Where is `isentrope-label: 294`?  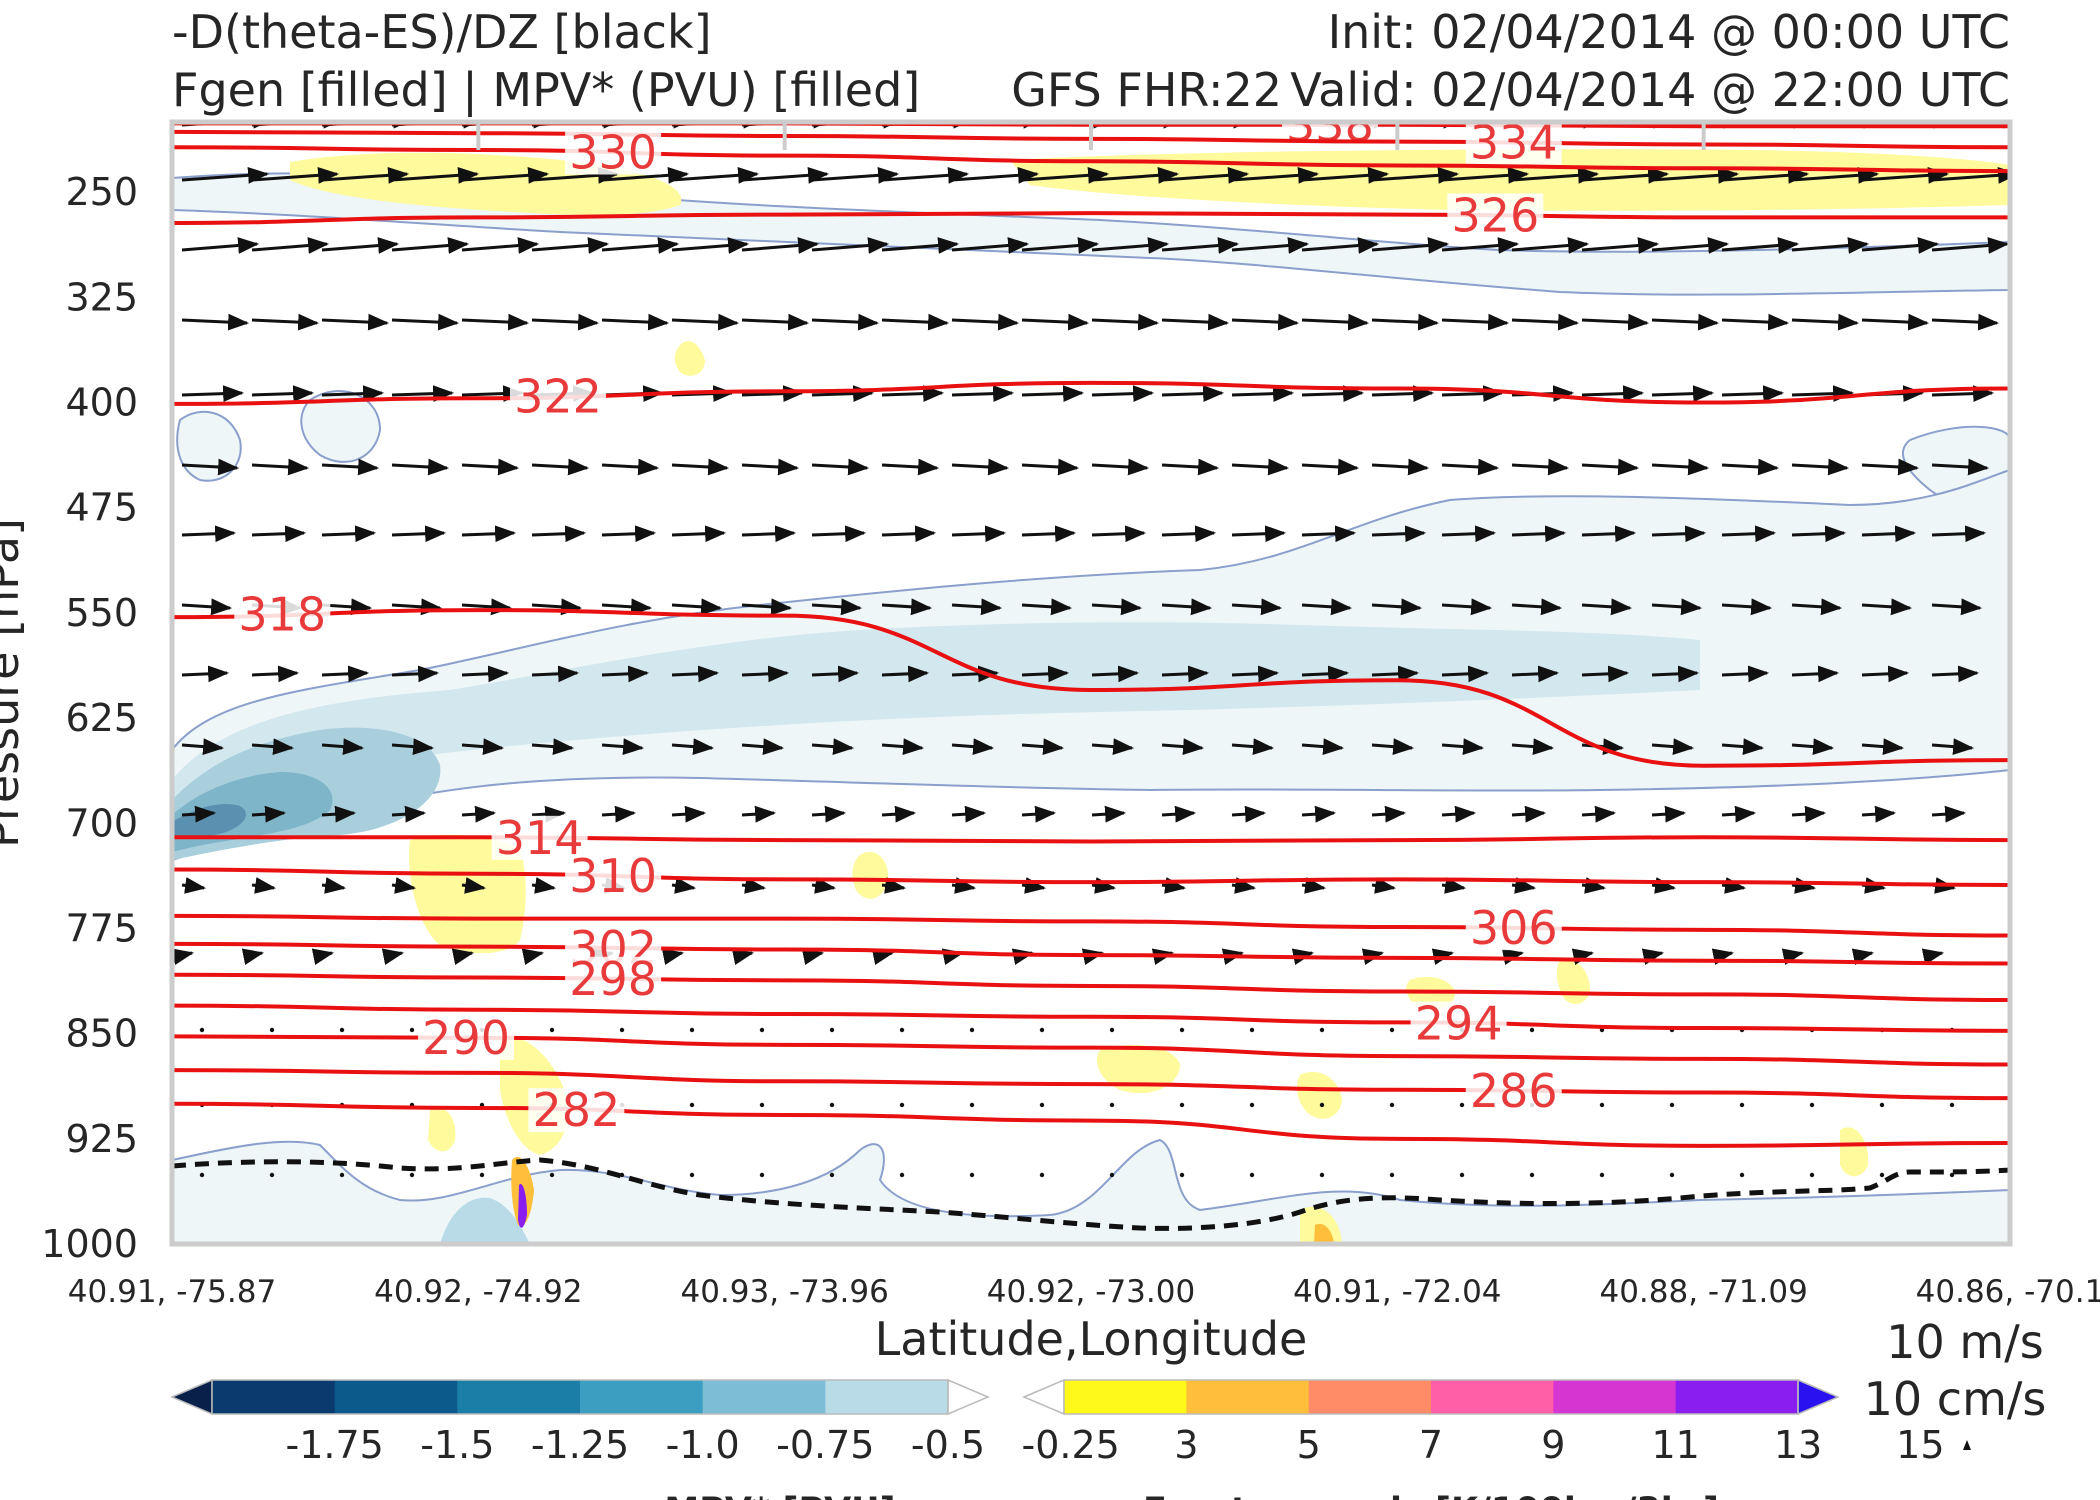
isentrope-label: 294 is located at coordinates (1459, 1024).